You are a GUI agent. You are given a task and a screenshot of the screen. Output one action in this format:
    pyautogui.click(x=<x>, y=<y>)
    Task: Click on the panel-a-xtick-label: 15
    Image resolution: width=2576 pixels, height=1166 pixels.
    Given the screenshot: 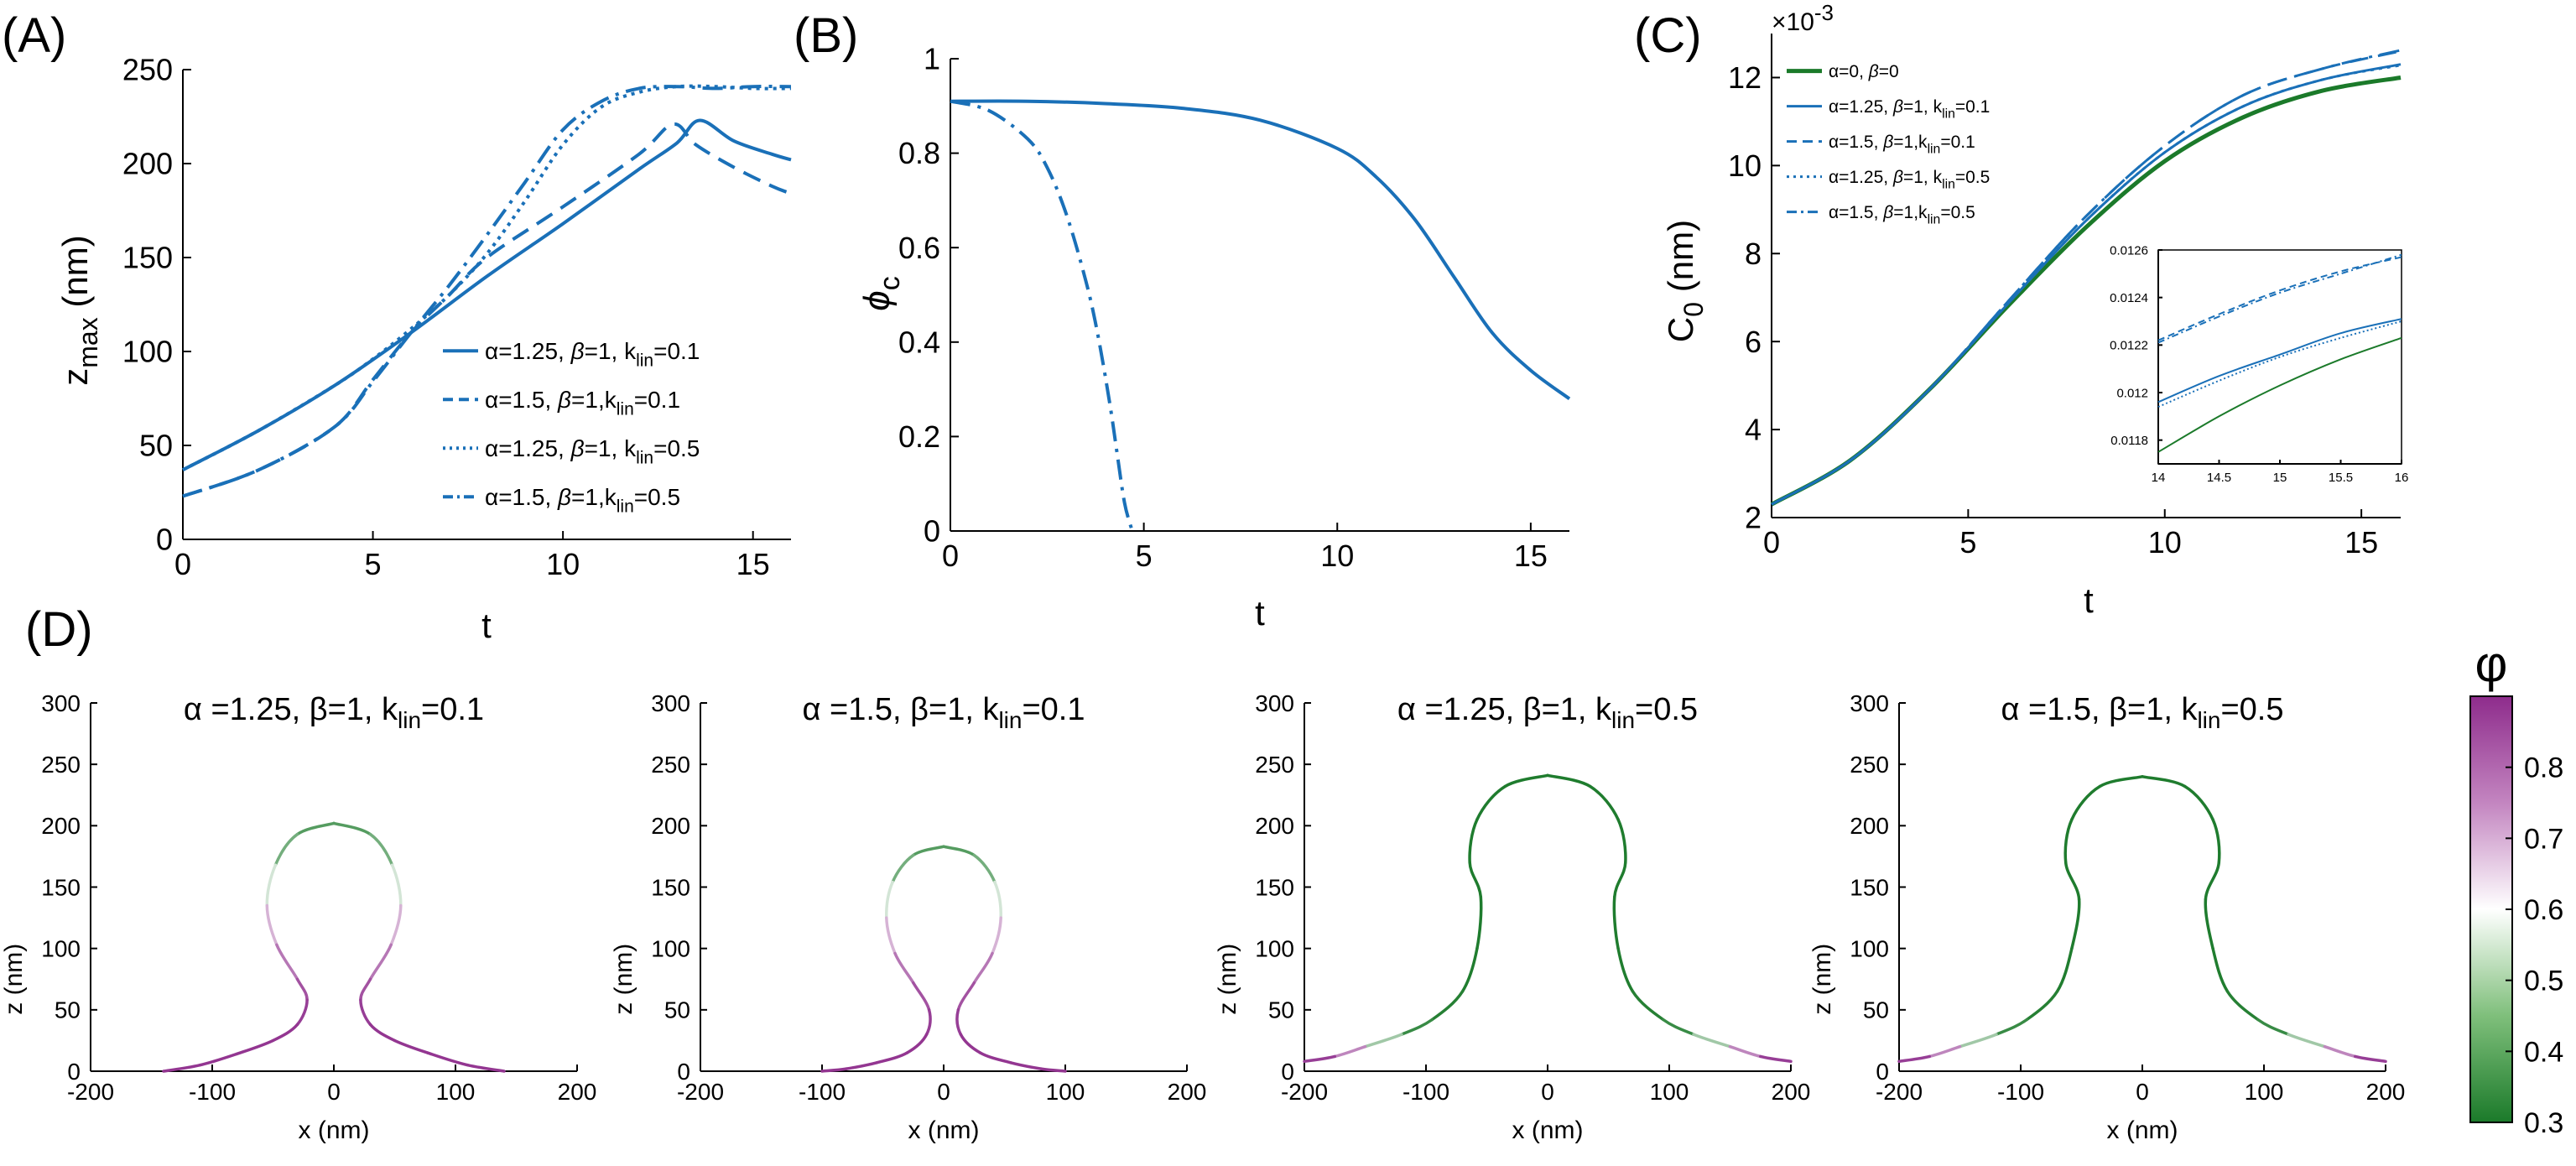 What is the action you would take?
    pyautogui.click(x=753, y=564)
    